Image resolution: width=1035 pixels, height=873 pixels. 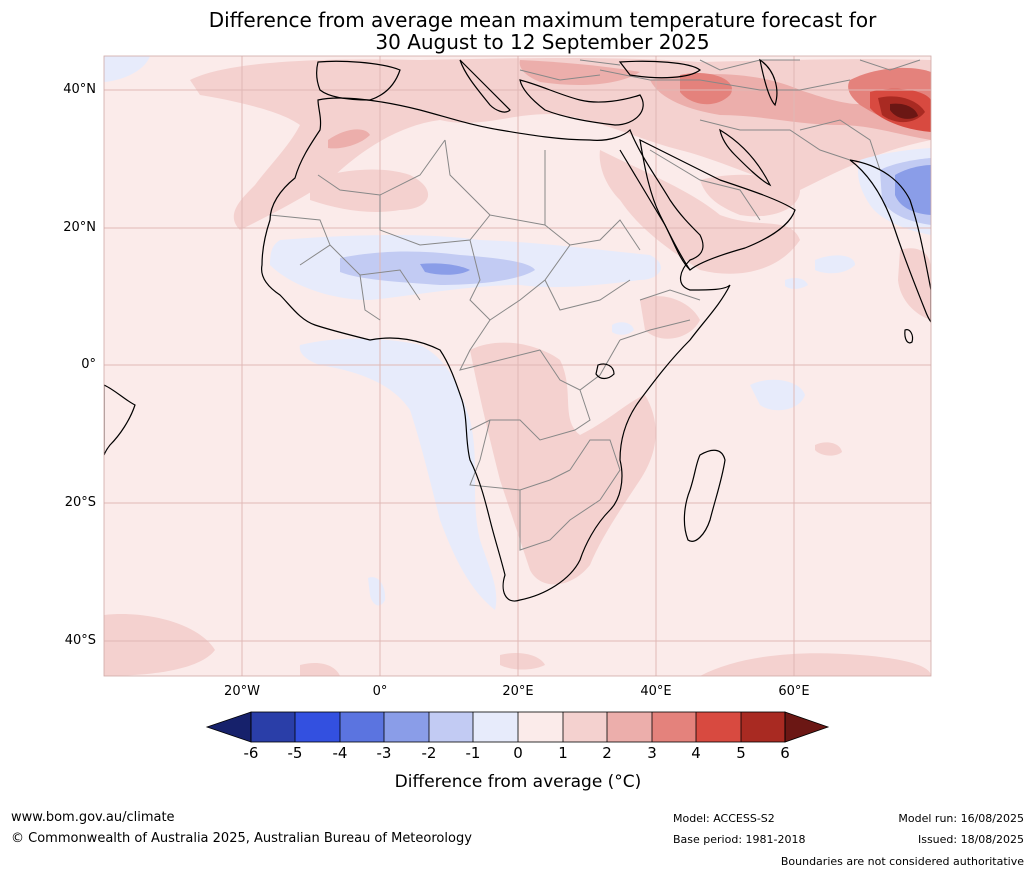 What do you see at coordinates (913, 190) in the screenshot?
I see `anomaly-coolest-india` at bounding box center [913, 190].